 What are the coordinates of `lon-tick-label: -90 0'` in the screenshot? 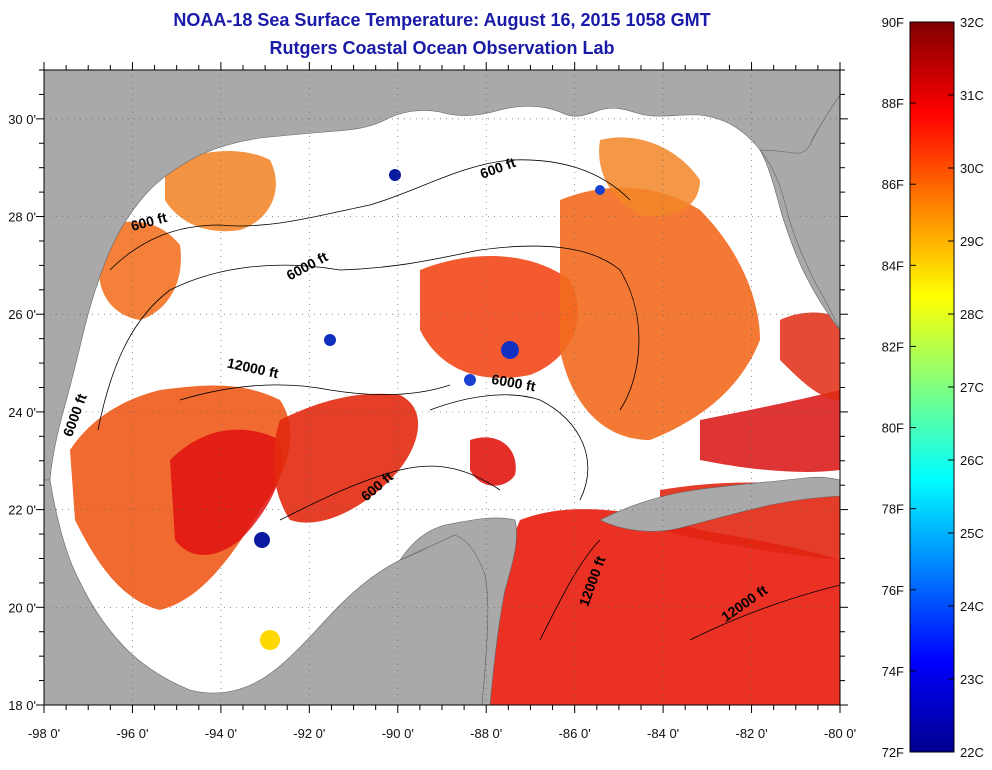 It's located at (398, 733).